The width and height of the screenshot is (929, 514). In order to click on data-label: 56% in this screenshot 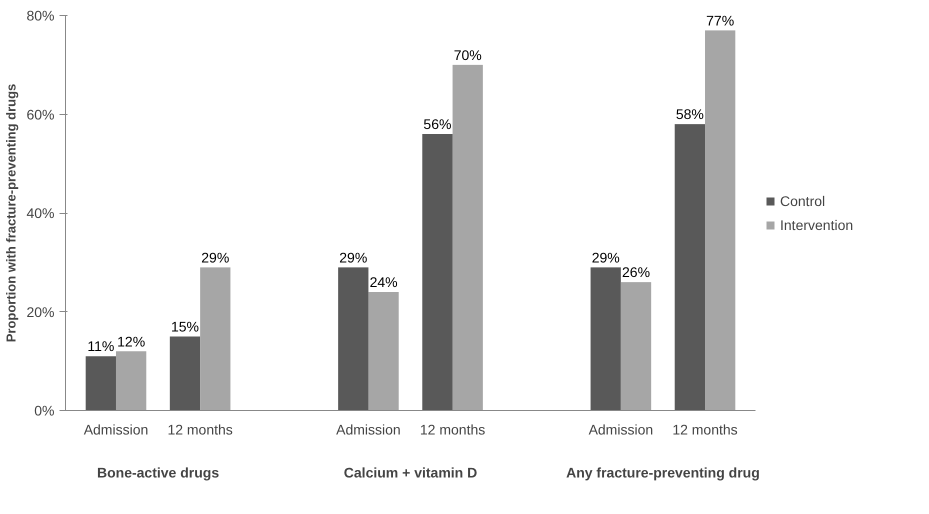, I will do `click(437, 124)`.